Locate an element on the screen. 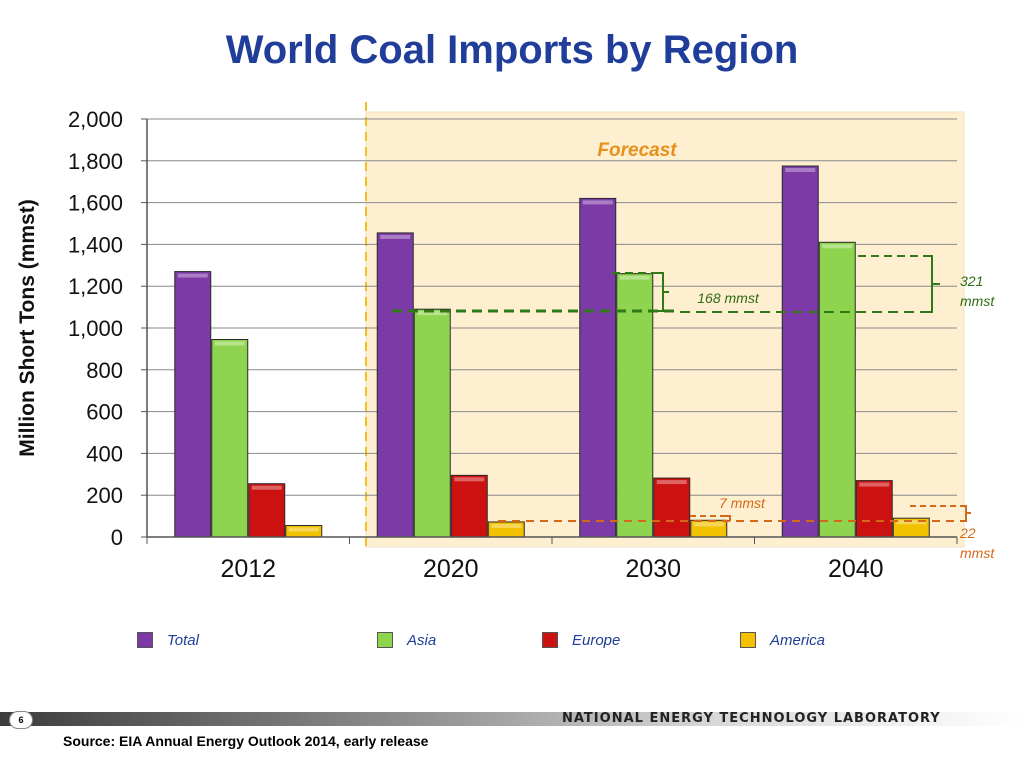 The image size is (1024, 768). x-tick-label: 2012 is located at coordinates (248, 569).